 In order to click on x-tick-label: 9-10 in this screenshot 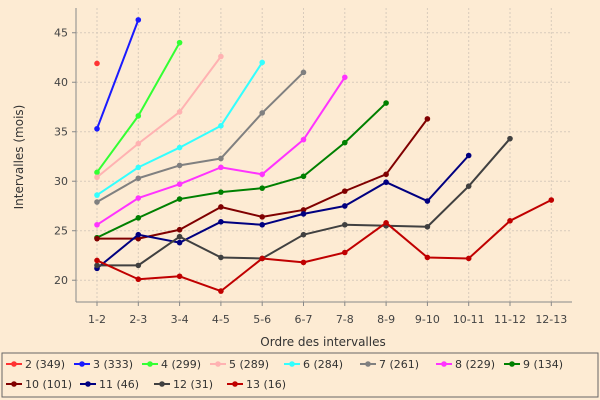, I will do `click(427, 319)`.